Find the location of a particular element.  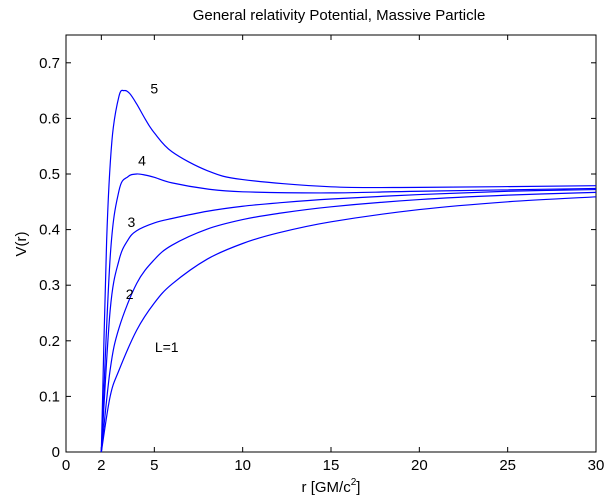

y-tick-label: 0.5 is located at coordinates (49, 174).